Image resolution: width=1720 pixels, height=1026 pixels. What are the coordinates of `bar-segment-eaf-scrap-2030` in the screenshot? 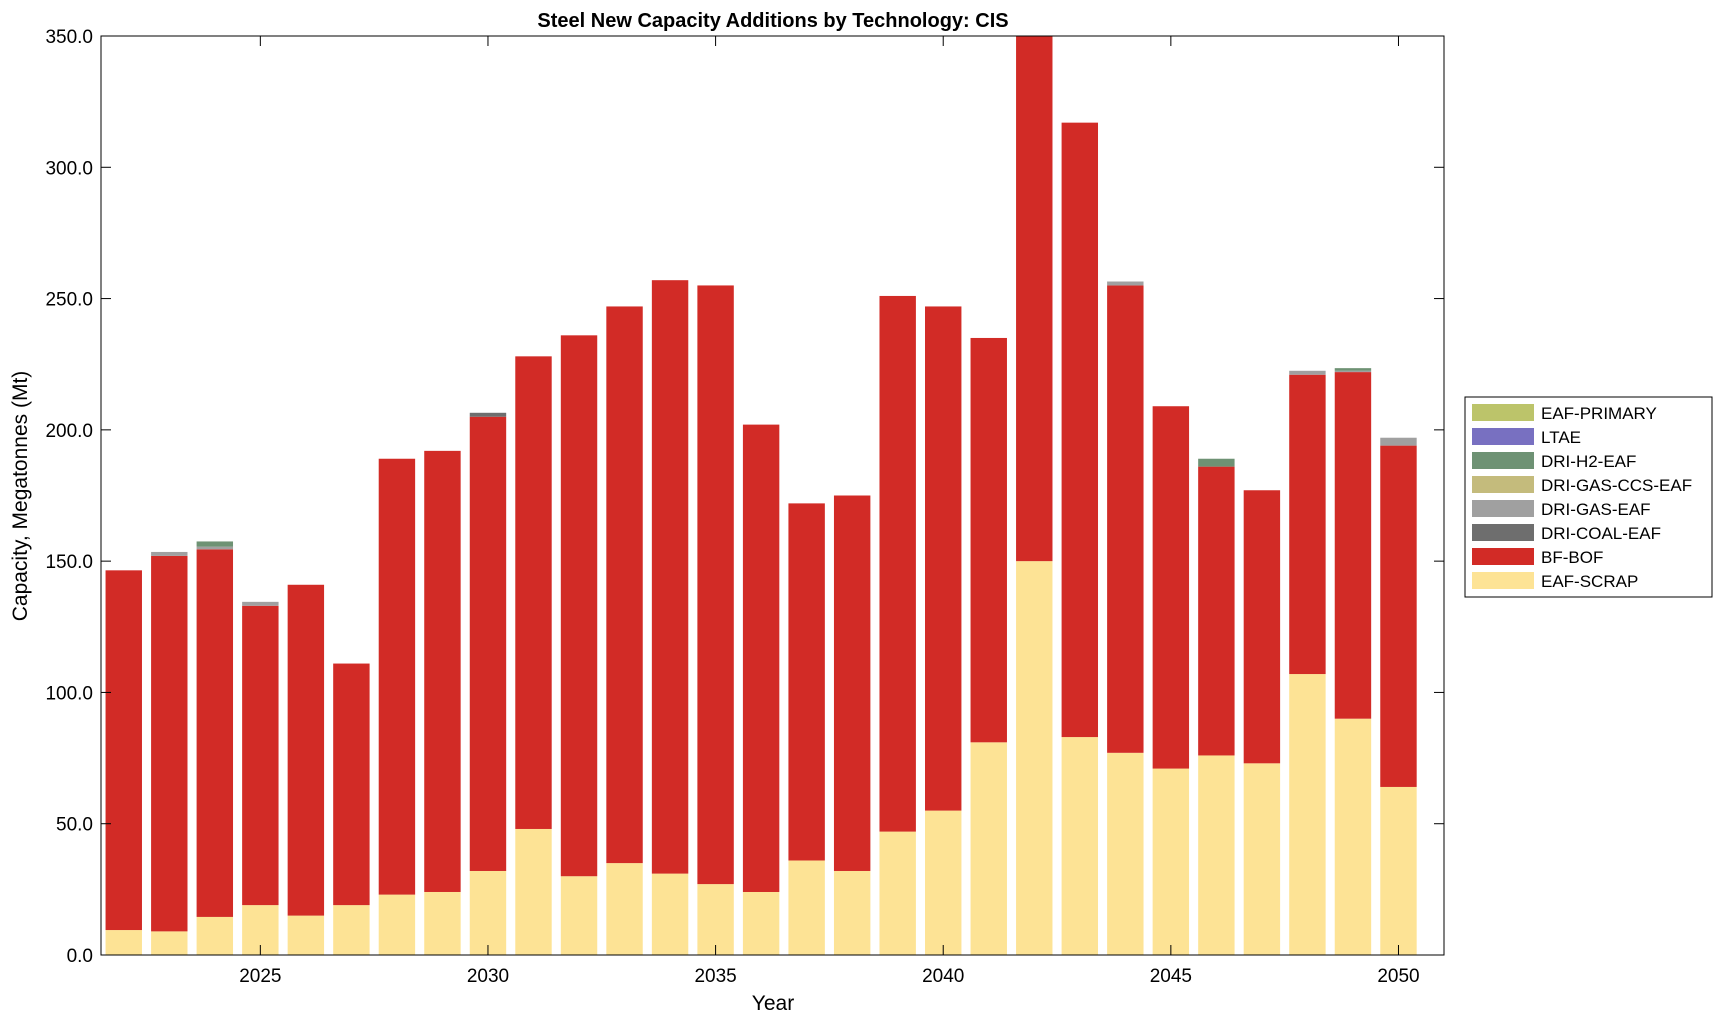 It's located at (488, 912).